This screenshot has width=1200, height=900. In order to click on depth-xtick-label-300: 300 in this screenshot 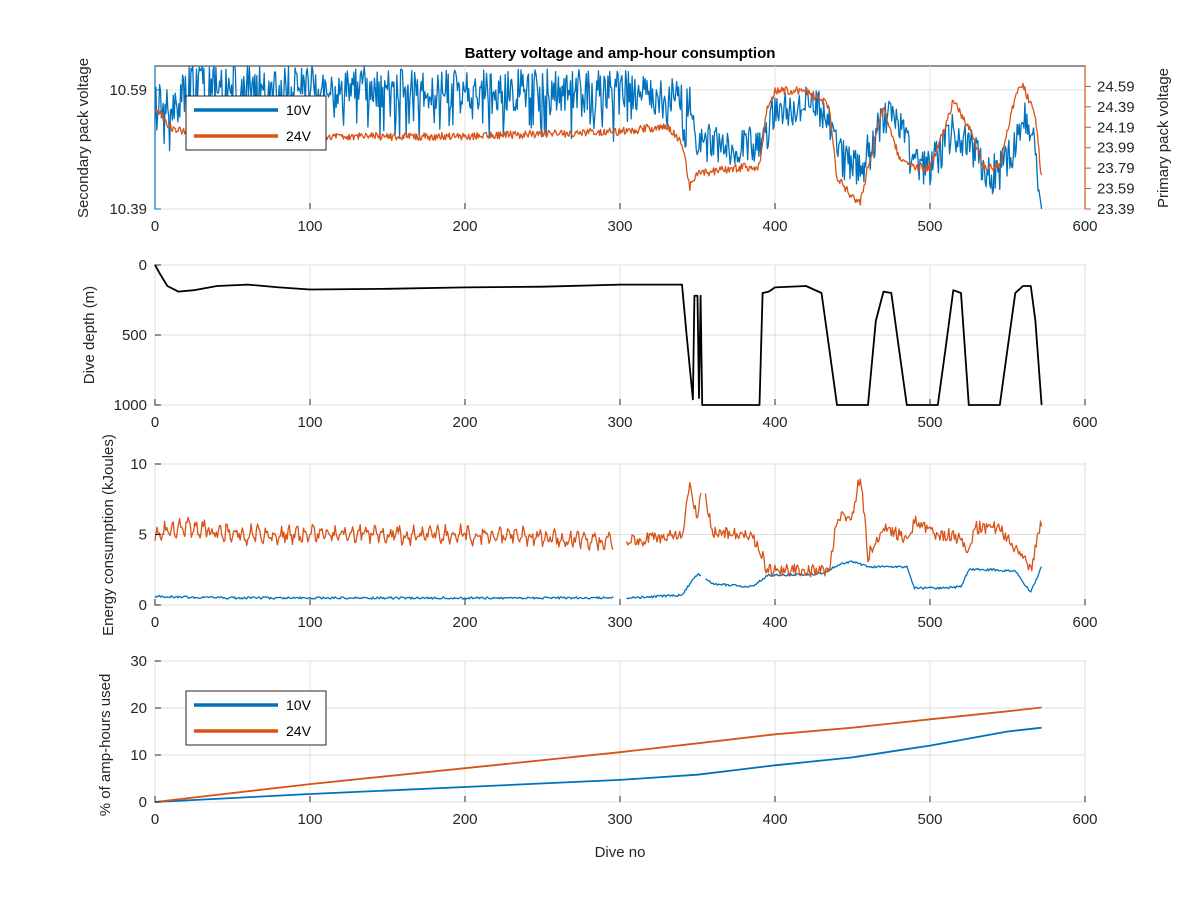, I will do `click(619, 422)`.